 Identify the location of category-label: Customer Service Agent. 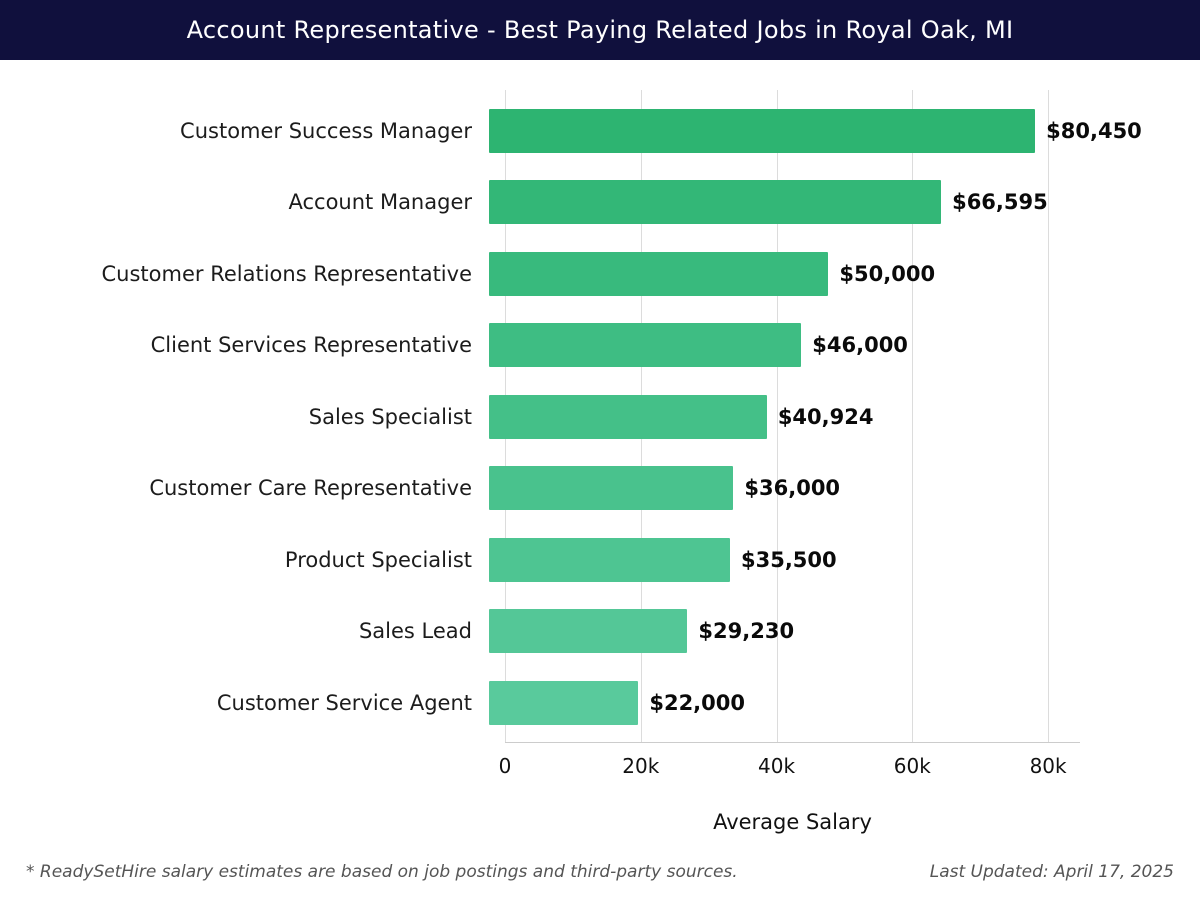
(344, 702).